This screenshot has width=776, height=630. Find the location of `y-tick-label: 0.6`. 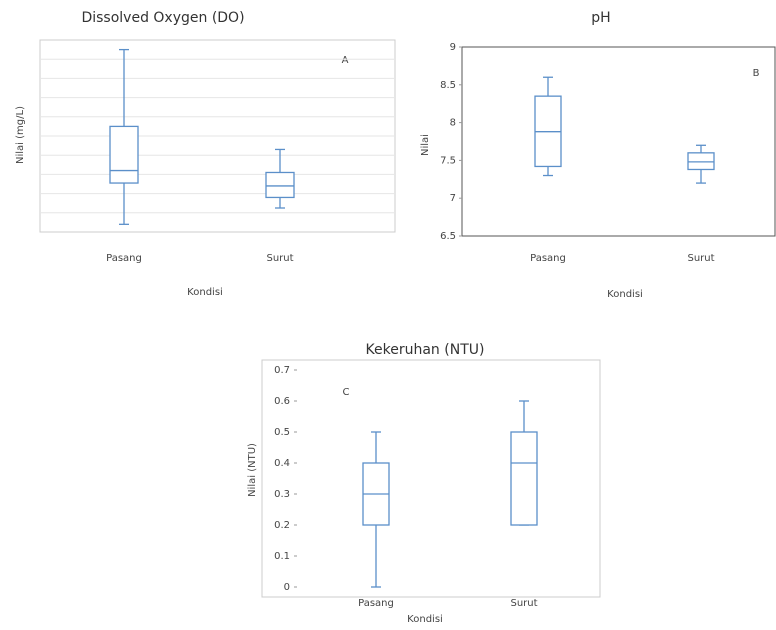

y-tick-label: 0.6 is located at coordinates (282, 401).